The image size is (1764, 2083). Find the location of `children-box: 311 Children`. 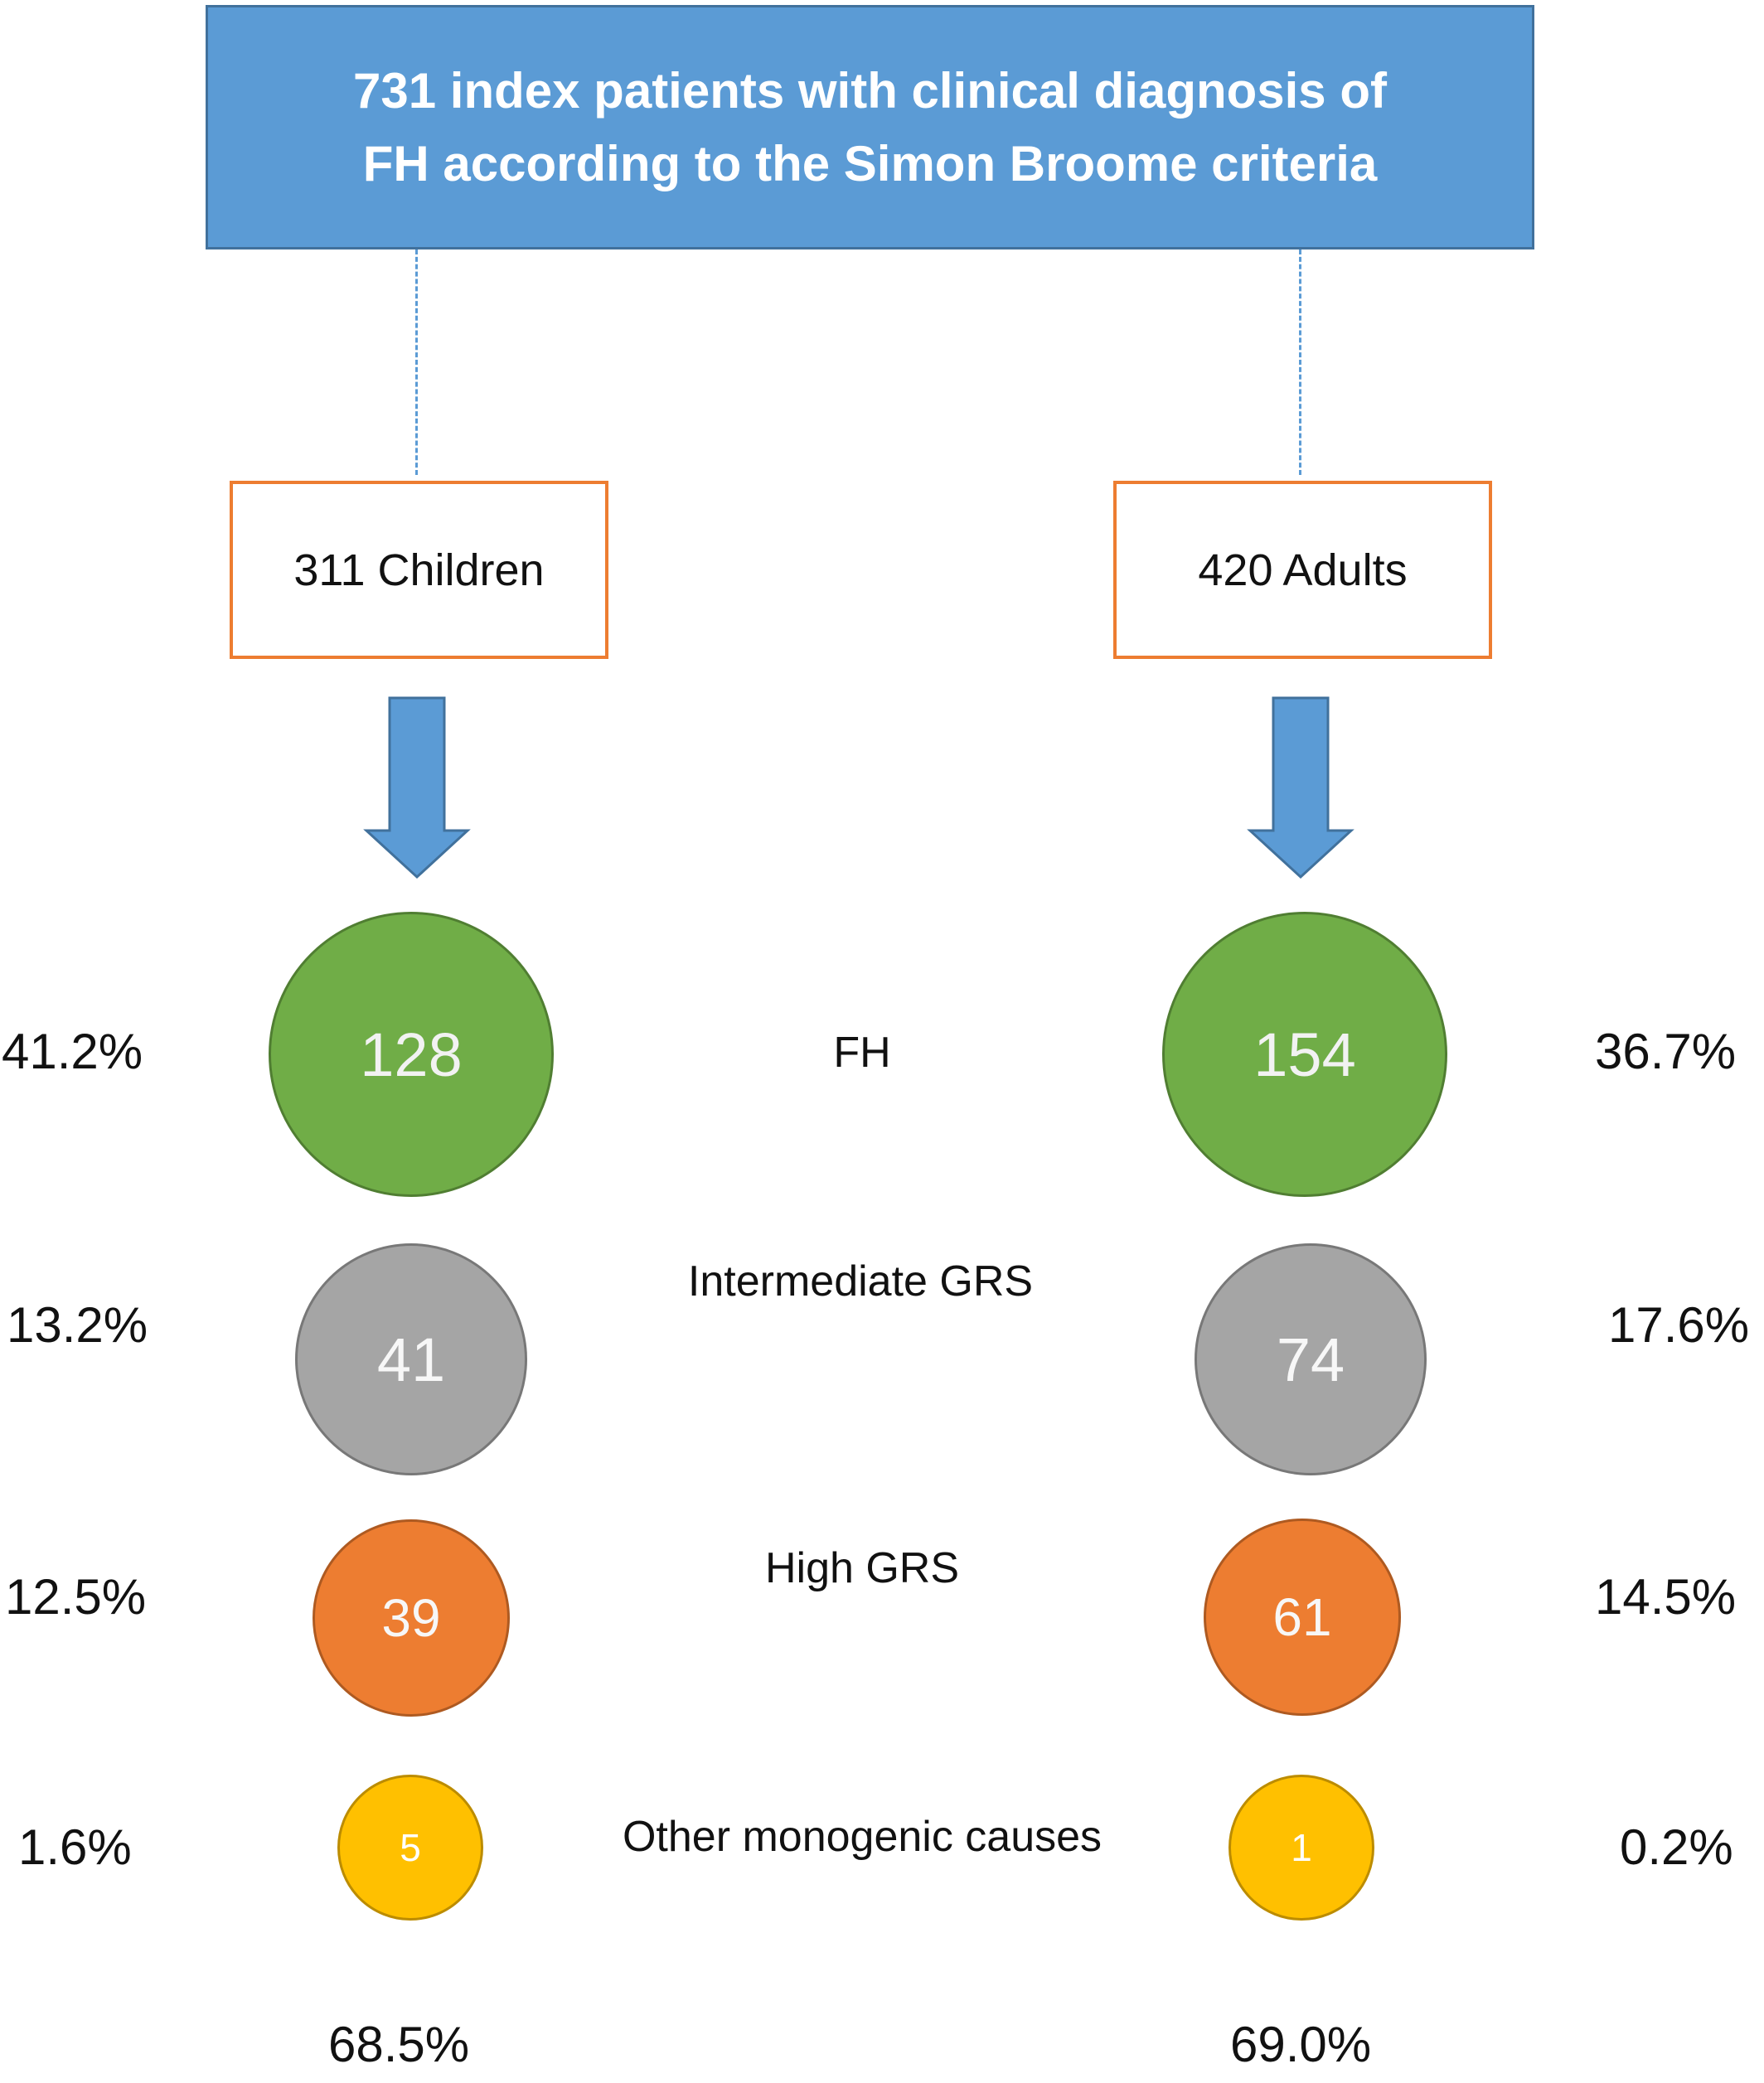

children-box: 311 Children is located at coordinates (419, 570).